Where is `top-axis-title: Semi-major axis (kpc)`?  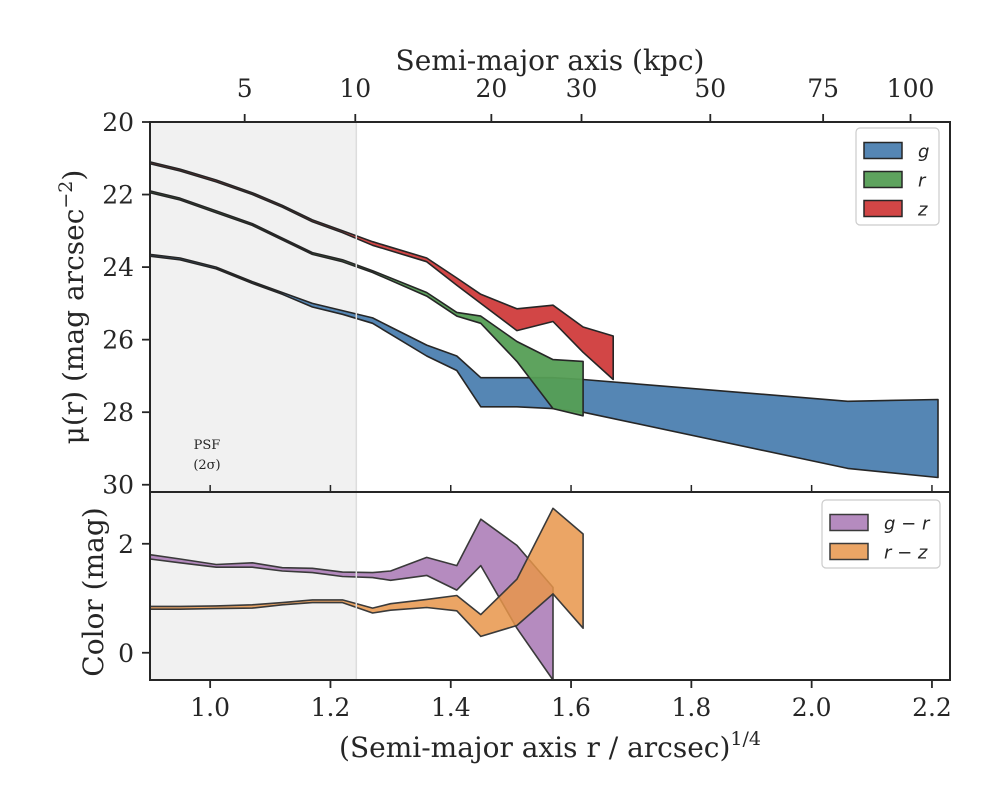 top-axis-title: Semi-major axis (kpc) is located at coordinates (550, 60).